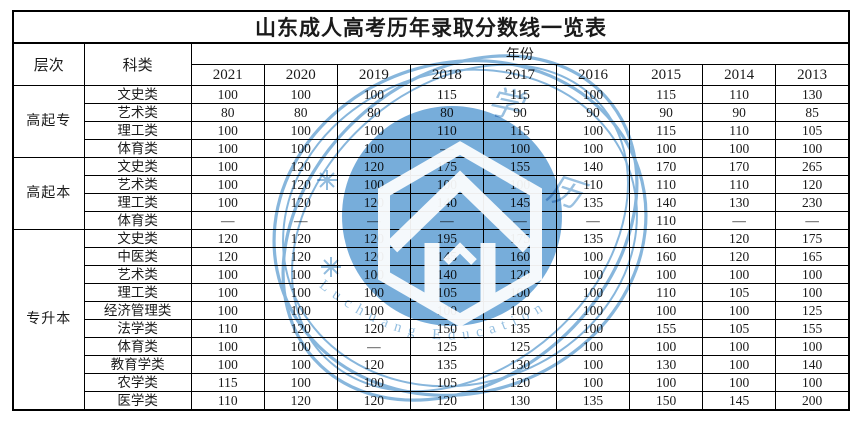  I want to click on table-row: 艺术类 100 100 100 140 120 100 100 100 100, so click(431, 274).